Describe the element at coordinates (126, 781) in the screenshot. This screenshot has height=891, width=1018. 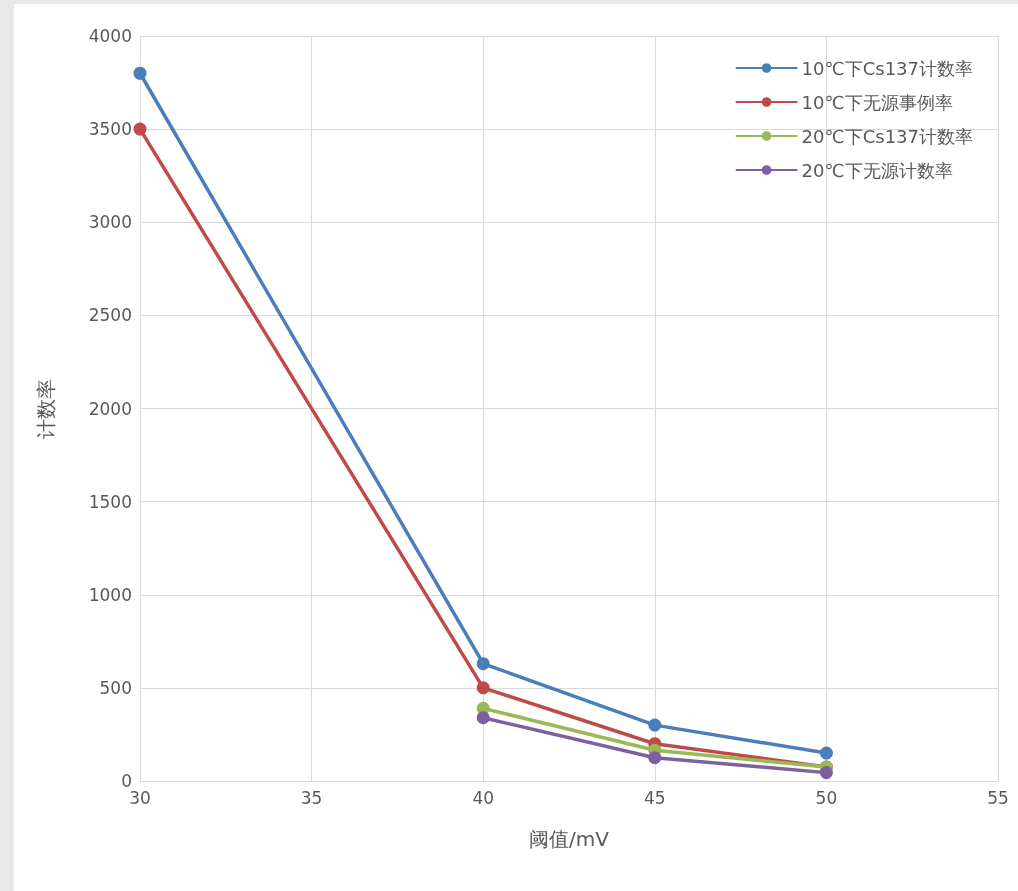
I see `y-tick-label: 0` at that location.